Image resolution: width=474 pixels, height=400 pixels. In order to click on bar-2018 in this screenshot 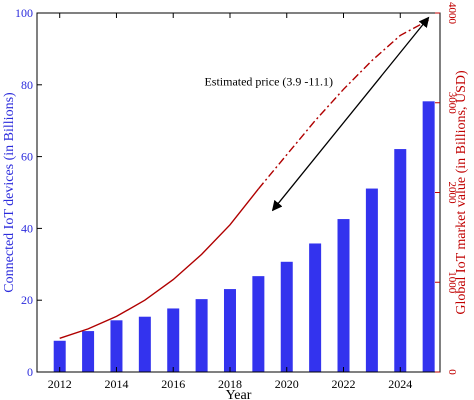, I will do `click(229, 330)`.